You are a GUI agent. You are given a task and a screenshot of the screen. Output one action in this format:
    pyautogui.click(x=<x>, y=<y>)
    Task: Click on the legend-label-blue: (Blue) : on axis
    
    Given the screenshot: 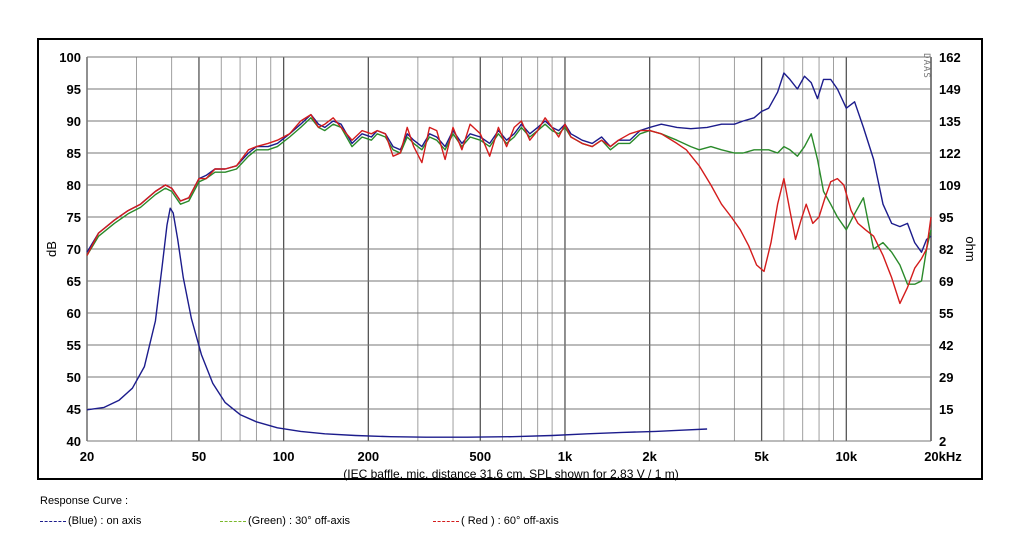 What is the action you would take?
    pyautogui.click(x=105, y=521)
    